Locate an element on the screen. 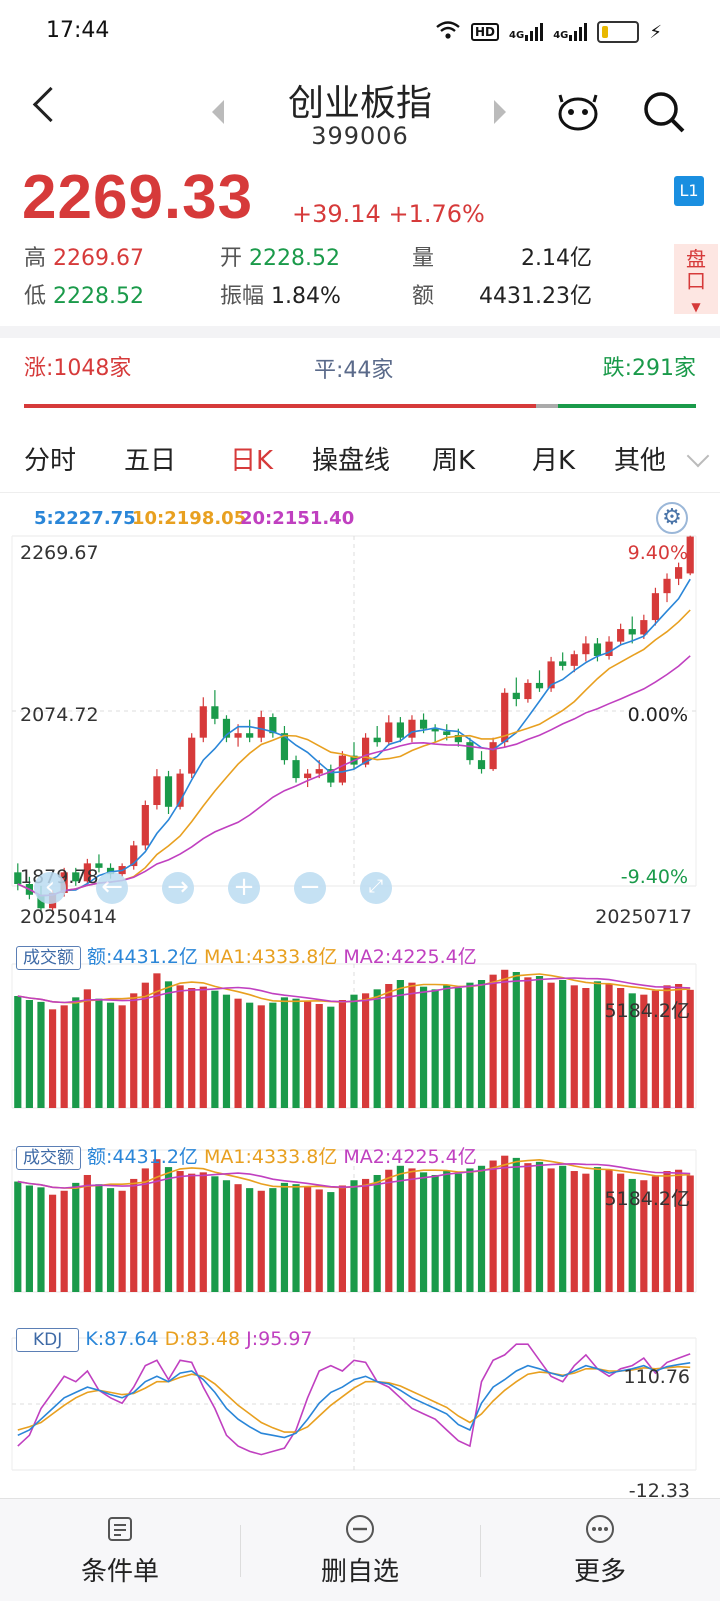 Image resolution: width=720 pixels, height=1601 pixels. stat-amp-label: 振幅 is located at coordinates (242, 296).